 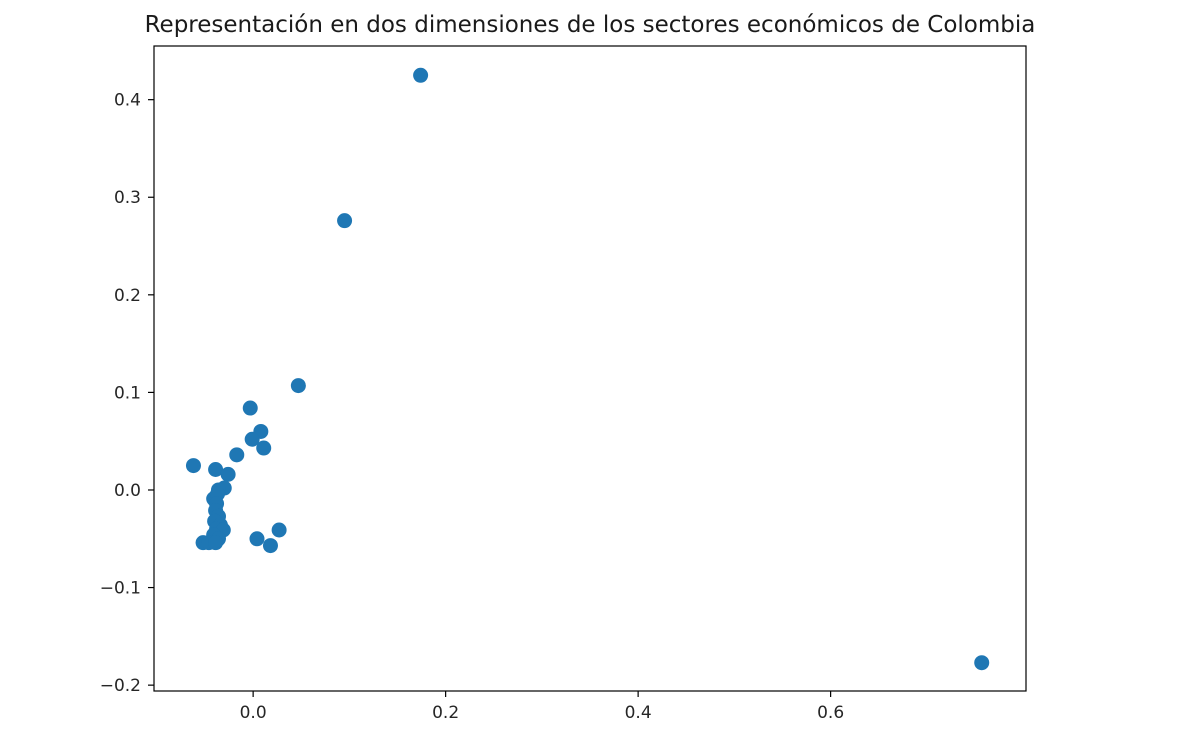 I want to click on y-axis: −0.2 −0.1 0.0 0.1 0.2 0.3 0.4, so click(x=127, y=393).